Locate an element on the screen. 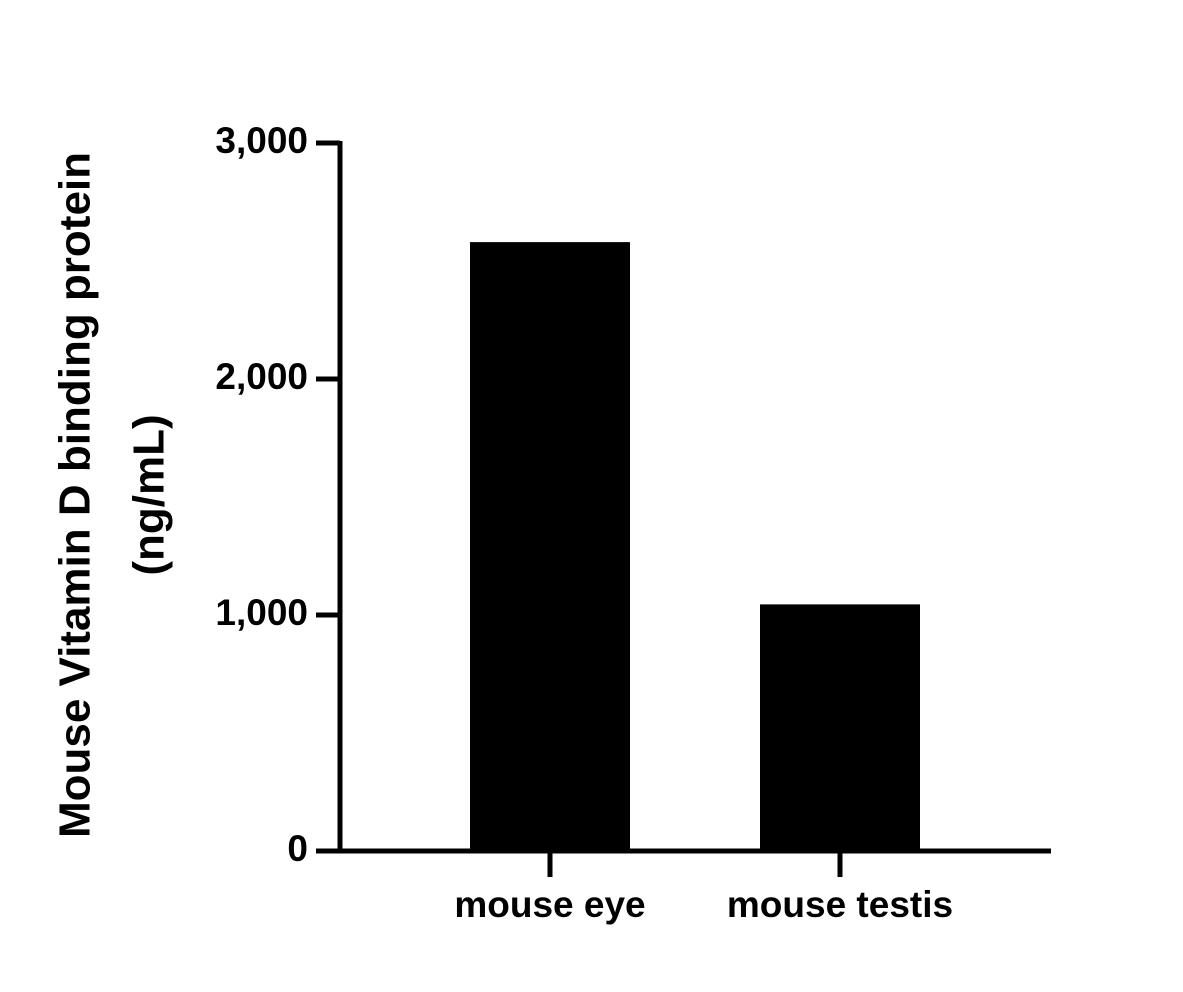 The width and height of the screenshot is (1183, 992). y-tick-label: 0 is located at coordinates (297, 848).